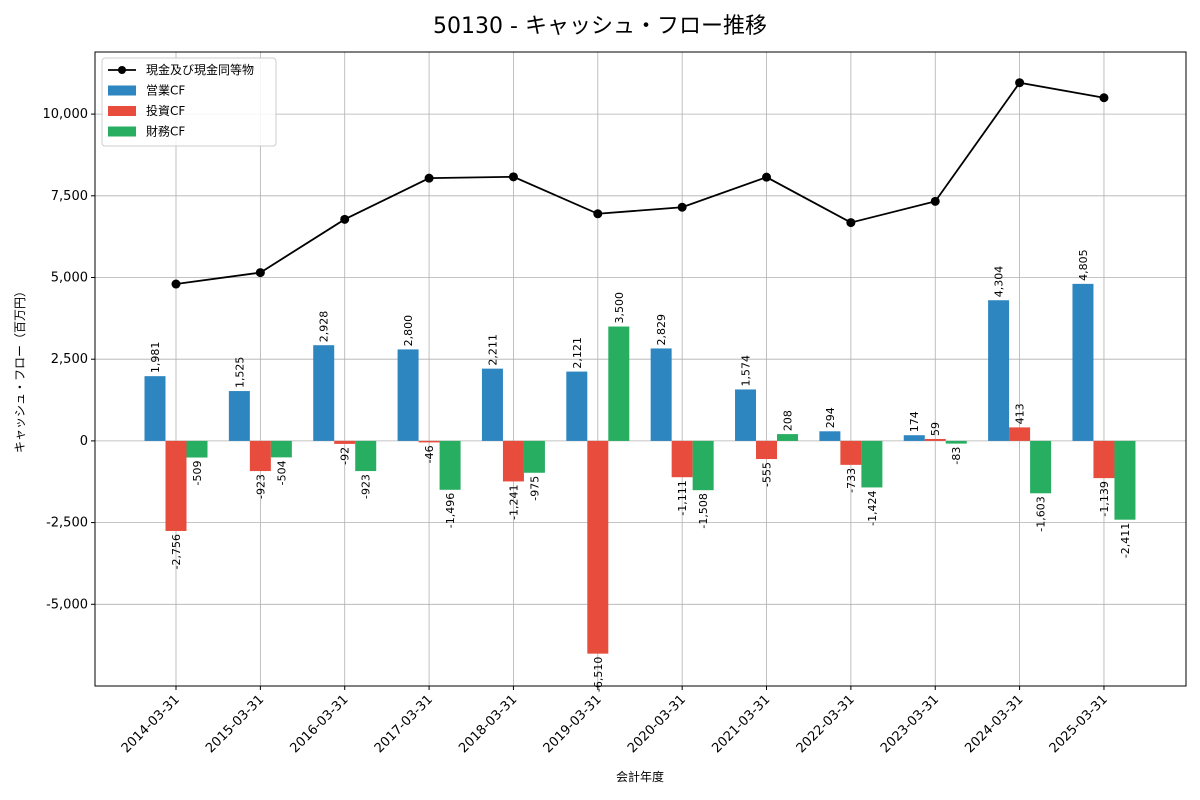 This screenshot has height=800, width=1200. I want to click on bar-value-label: -1,139, so click(1104, 498).